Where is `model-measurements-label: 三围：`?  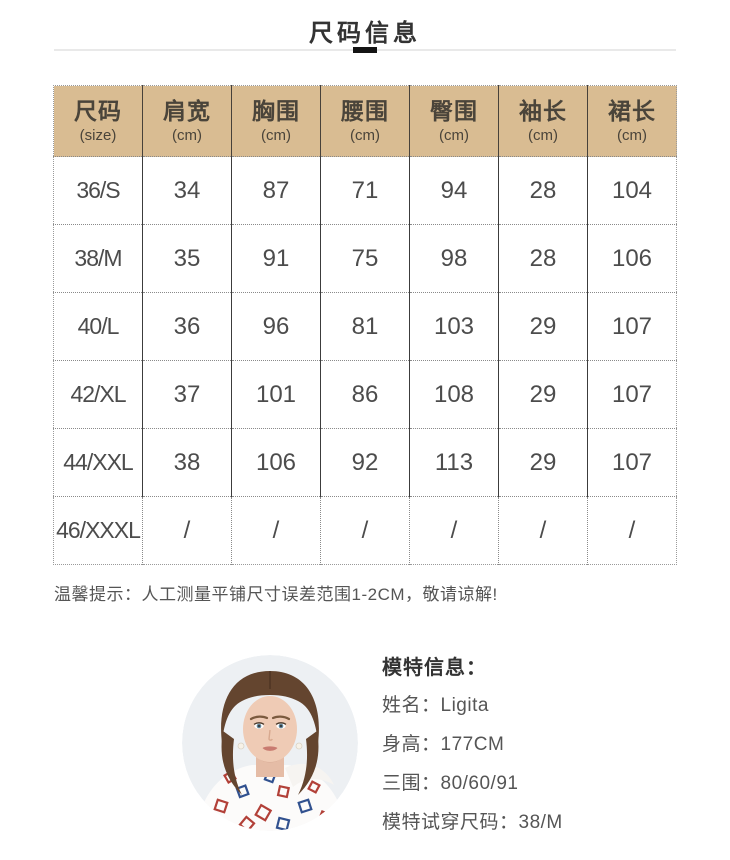 model-measurements-label: 三围： is located at coordinates (411, 783).